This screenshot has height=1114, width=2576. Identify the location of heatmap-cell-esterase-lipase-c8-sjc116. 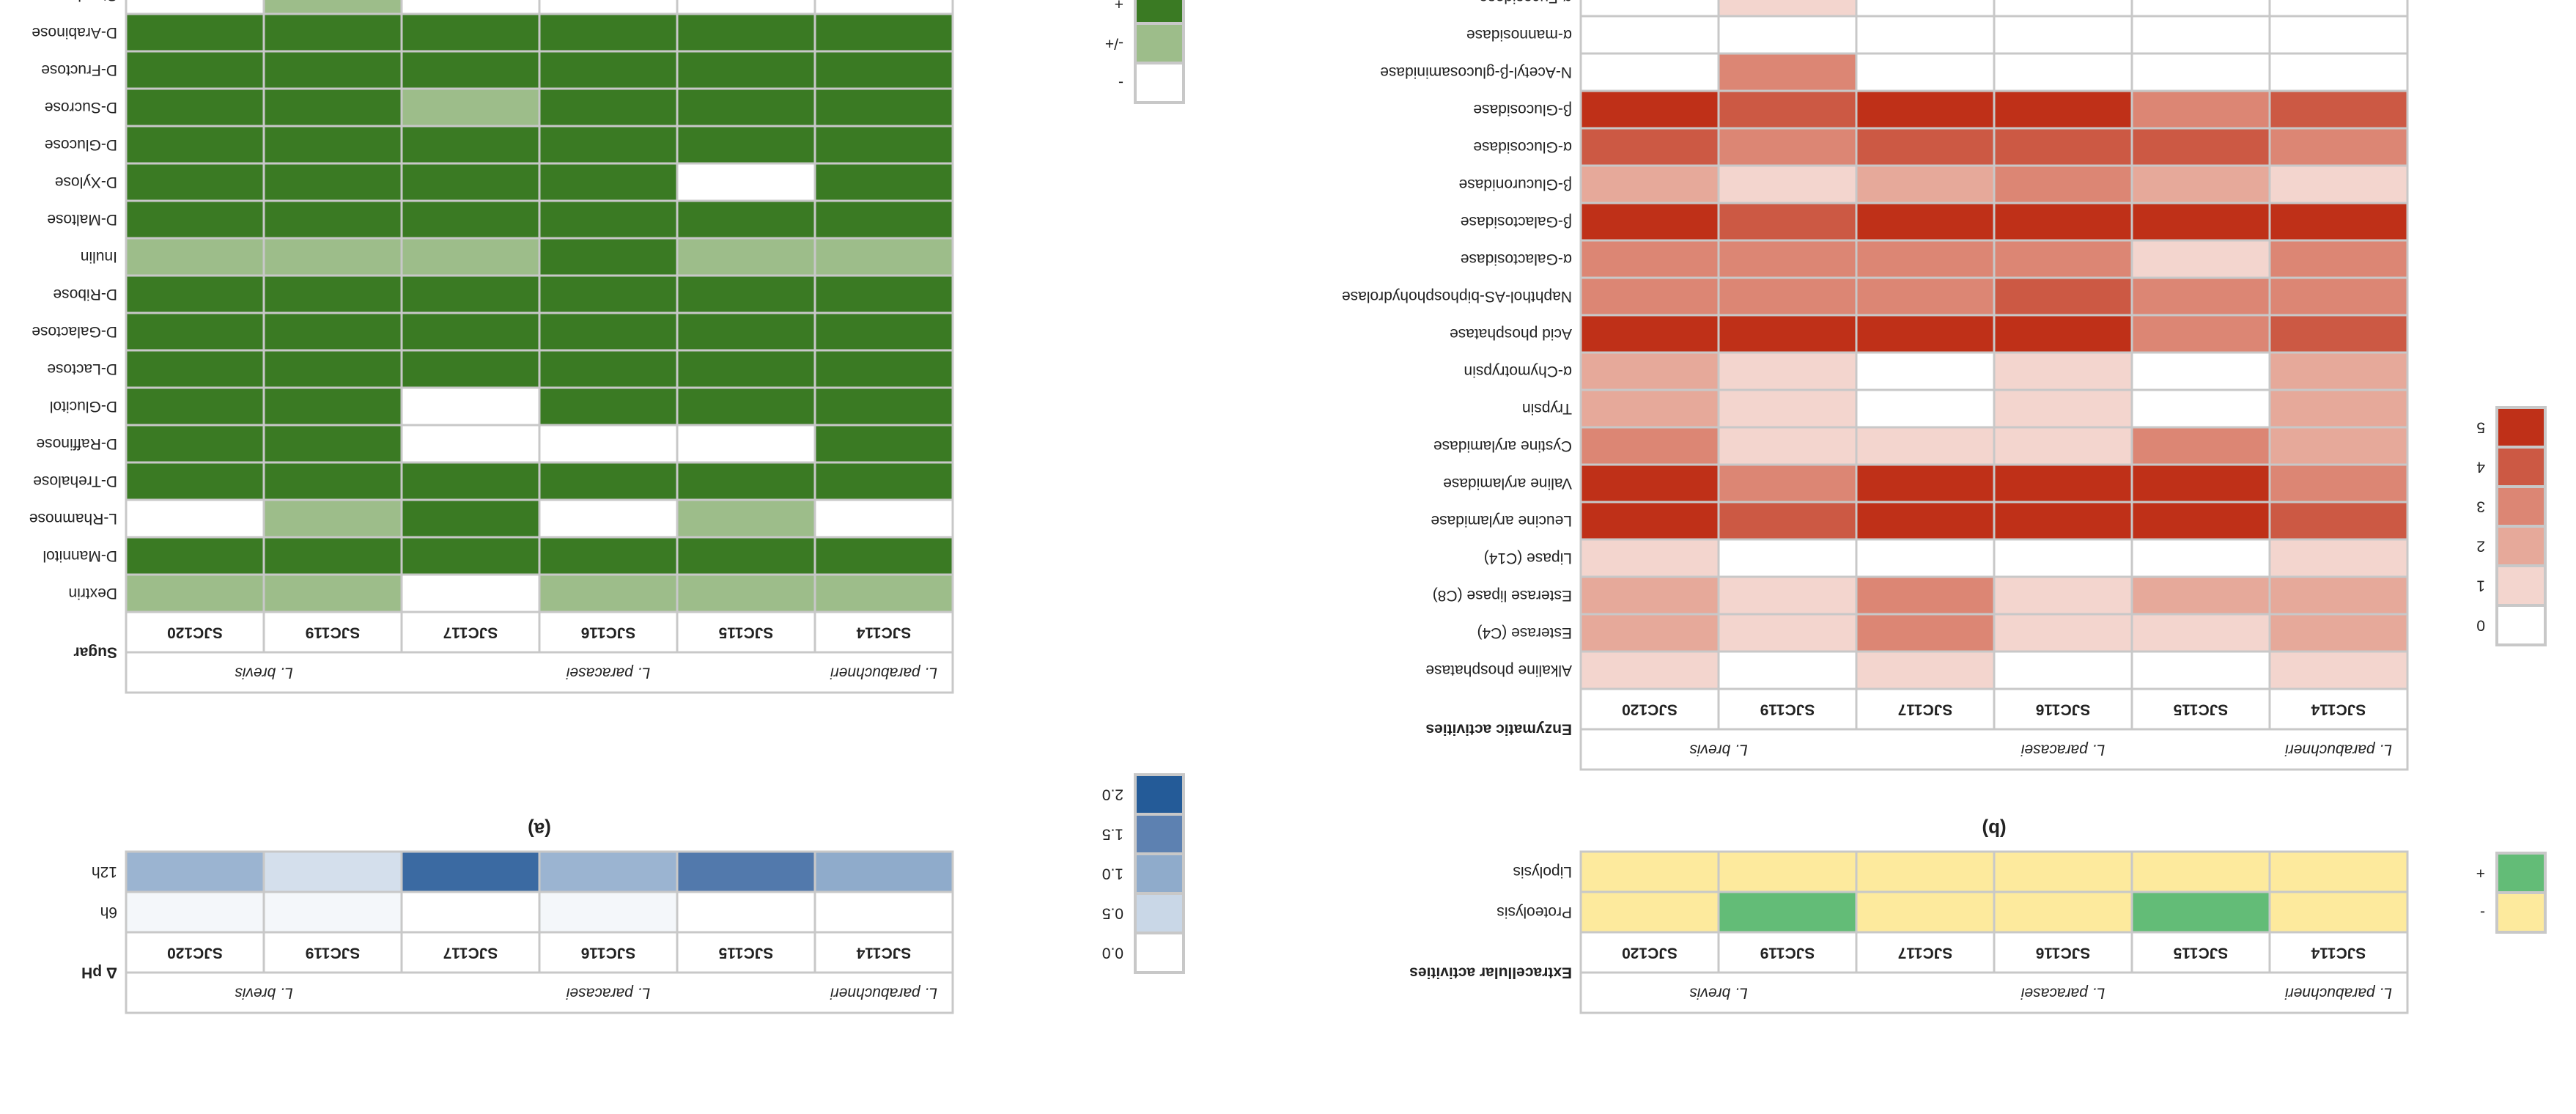
(2063, 595).